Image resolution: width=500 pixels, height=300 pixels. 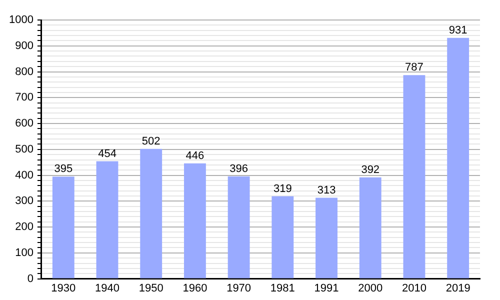 I want to click on data-label: 931, so click(x=458, y=30).